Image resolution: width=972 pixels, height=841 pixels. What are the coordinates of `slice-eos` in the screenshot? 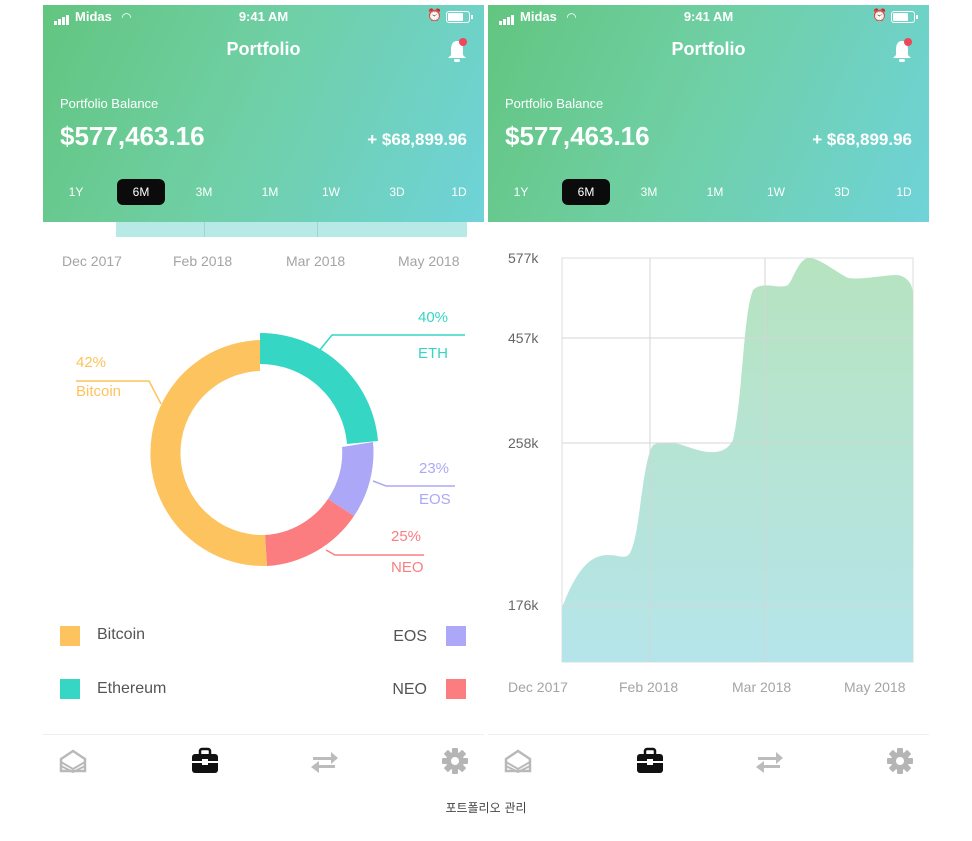 It's located at (351, 479).